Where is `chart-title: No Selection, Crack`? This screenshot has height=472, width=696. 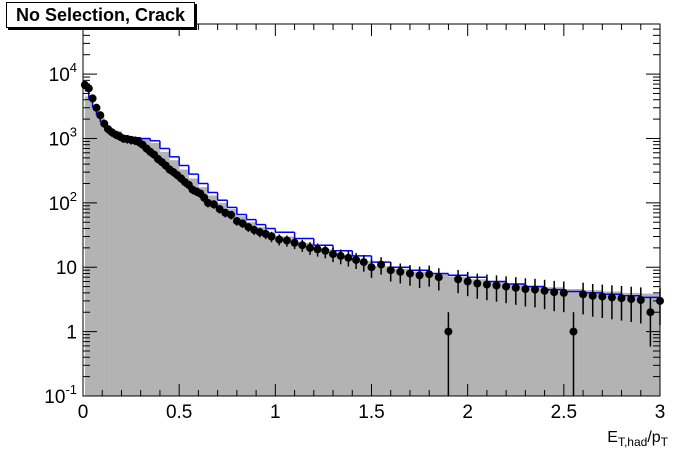 chart-title: No Selection, Crack is located at coordinates (101, 15).